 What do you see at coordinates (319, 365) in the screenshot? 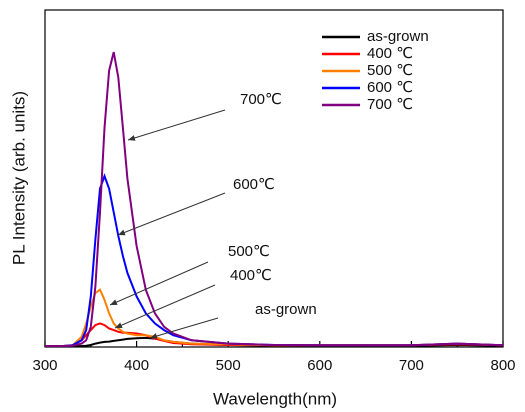
I see `x-tick-label: 600` at bounding box center [319, 365].